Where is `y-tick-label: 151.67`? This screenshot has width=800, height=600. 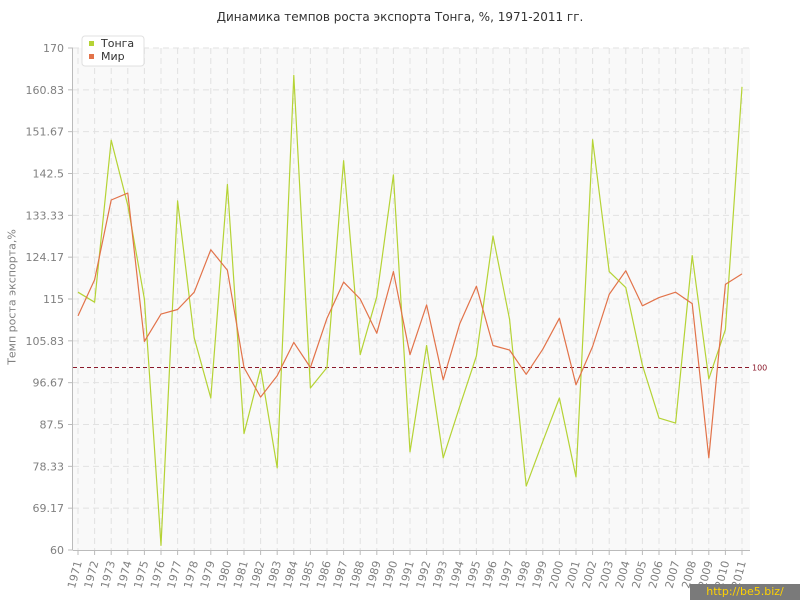 y-tick-label: 151.67 is located at coordinates (45, 132).